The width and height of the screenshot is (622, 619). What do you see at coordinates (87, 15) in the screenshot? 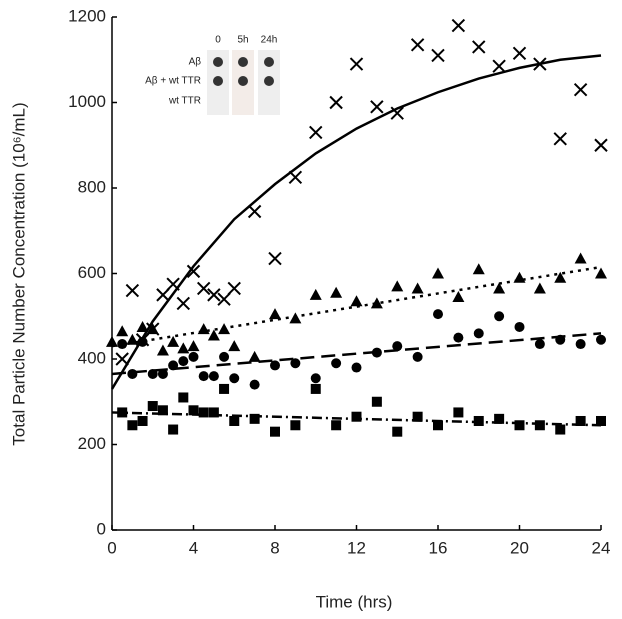
I see `y-tick-label: 1200` at bounding box center [87, 15].